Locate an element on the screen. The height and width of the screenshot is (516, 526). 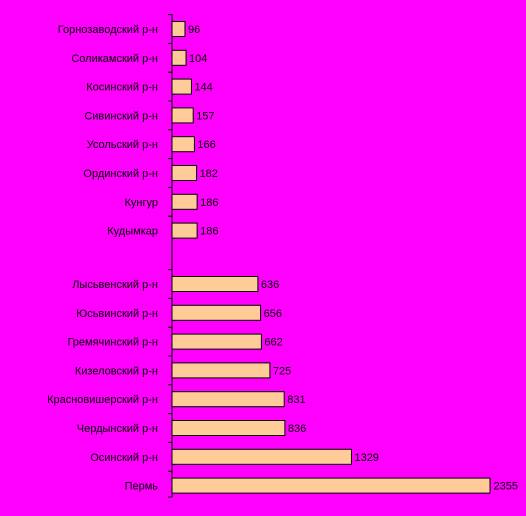
value-label: 166 is located at coordinates (206, 145).